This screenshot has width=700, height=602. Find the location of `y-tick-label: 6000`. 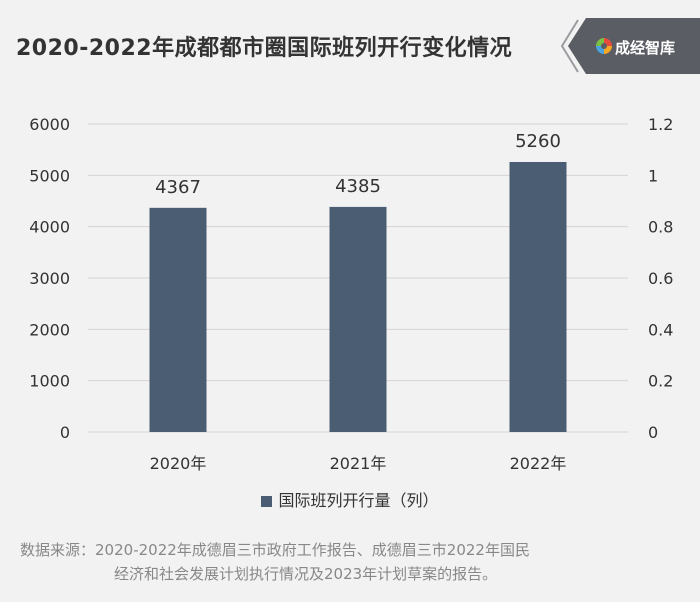

y-tick-label: 6000 is located at coordinates (49, 124).